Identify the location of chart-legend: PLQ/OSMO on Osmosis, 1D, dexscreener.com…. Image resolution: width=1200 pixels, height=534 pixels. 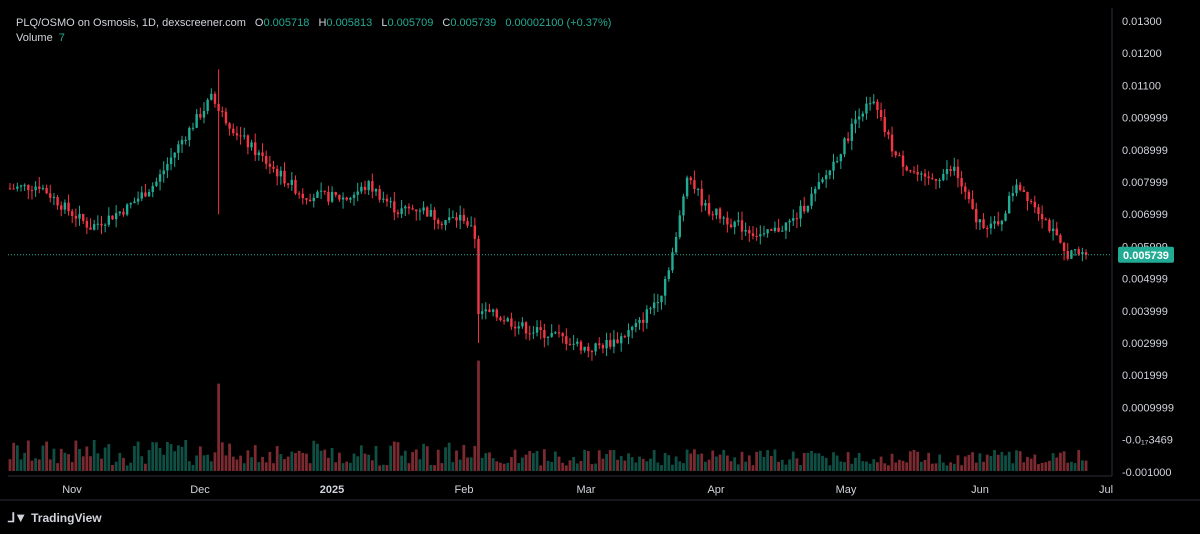
(313, 31).